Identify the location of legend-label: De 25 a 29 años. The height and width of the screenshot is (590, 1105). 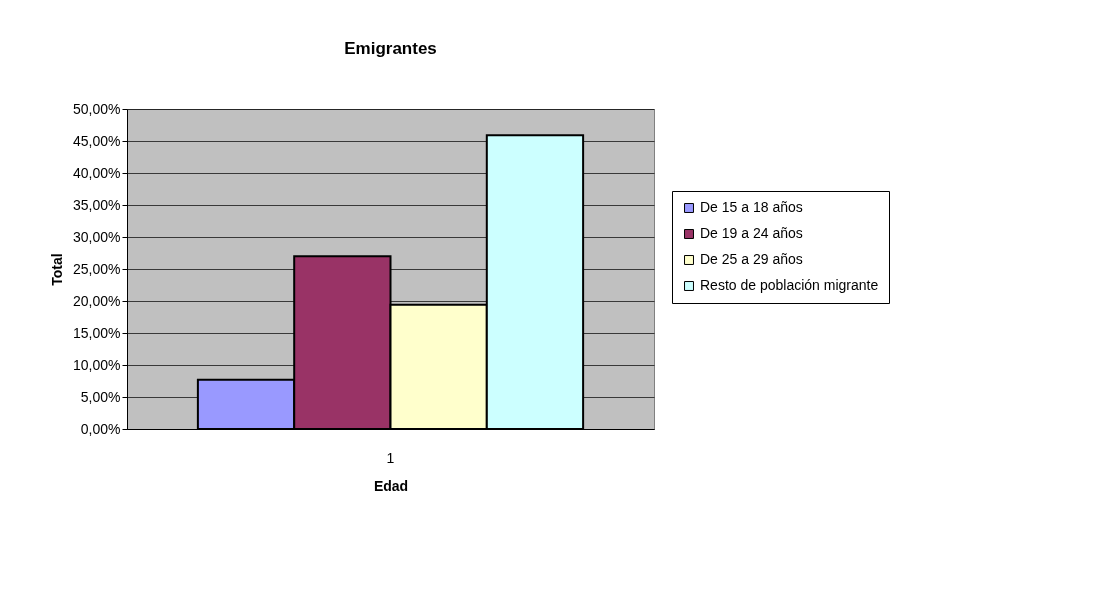
(751, 259).